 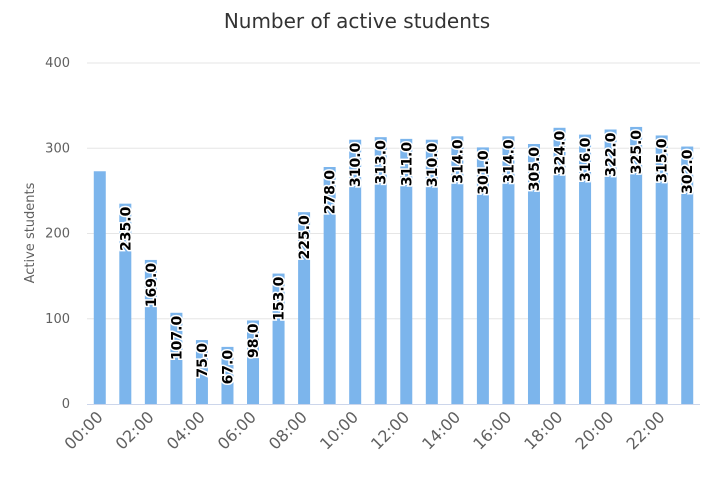 What do you see at coordinates (280, 298) in the screenshot?
I see `data-label: 153.0` at bounding box center [280, 298].